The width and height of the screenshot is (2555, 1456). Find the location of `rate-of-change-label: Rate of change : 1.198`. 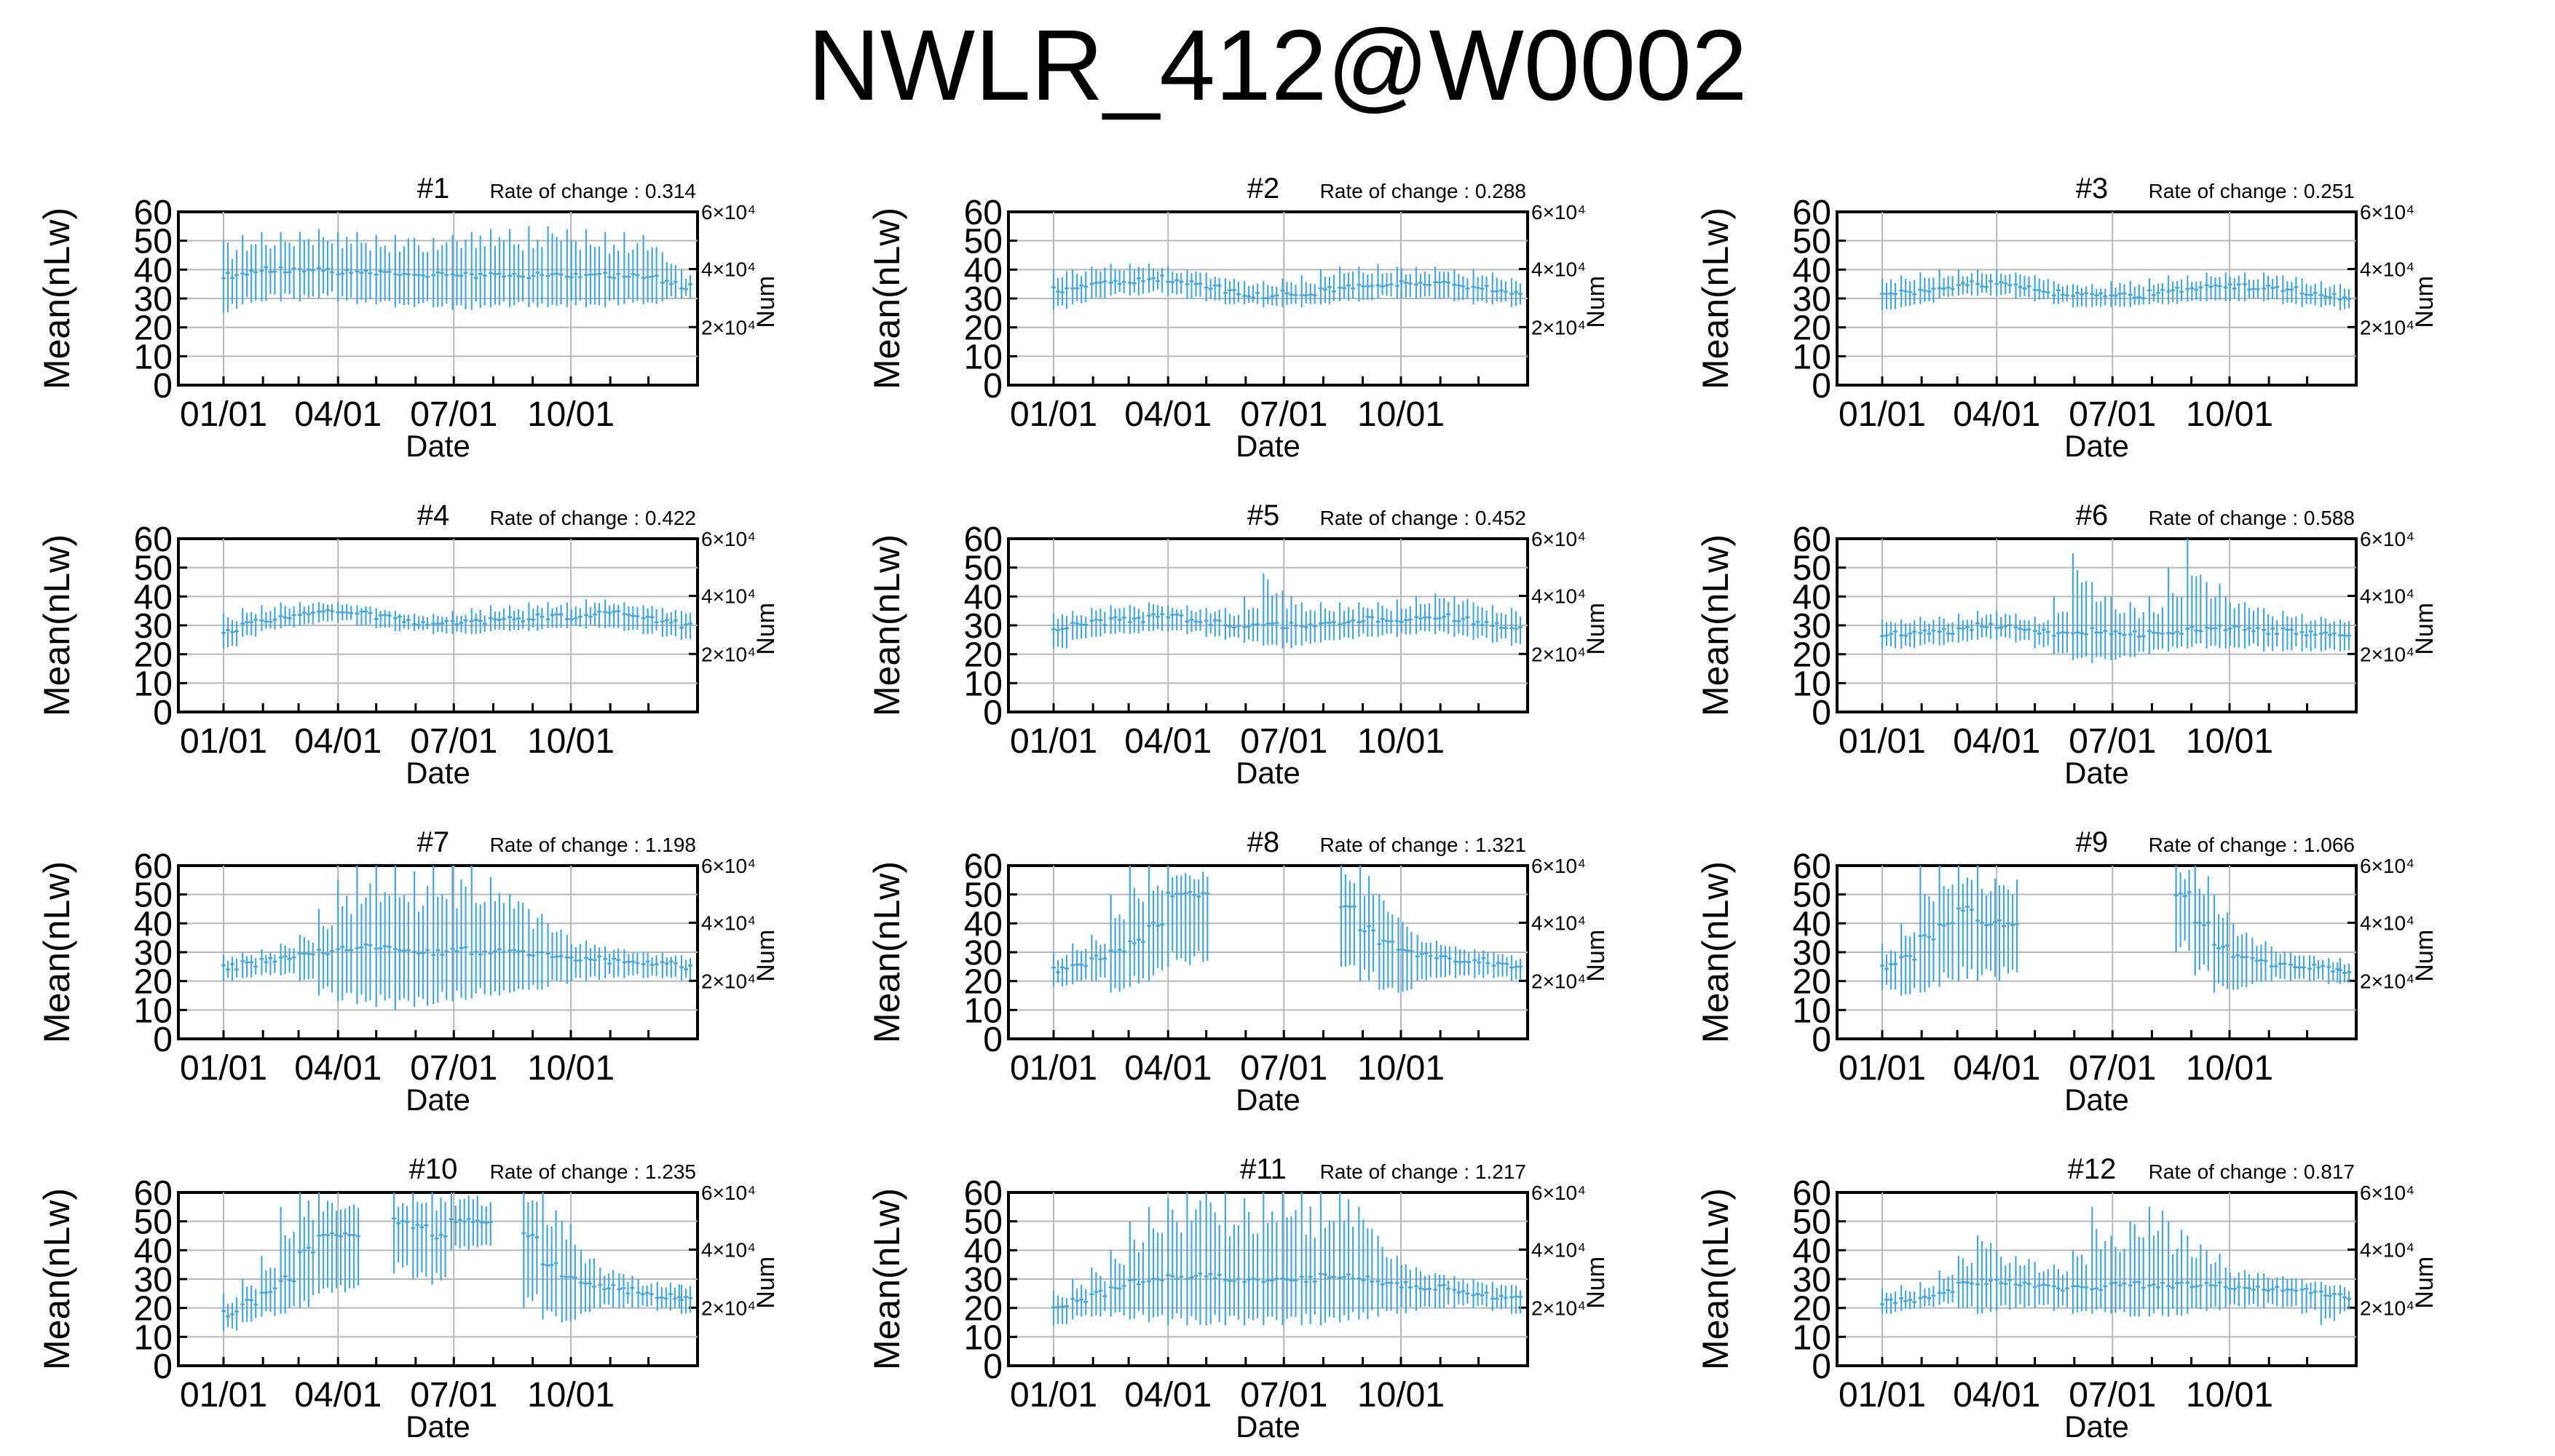

rate-of-change-label: Rate of change : 1.198 is located at coordinates (593, 845).